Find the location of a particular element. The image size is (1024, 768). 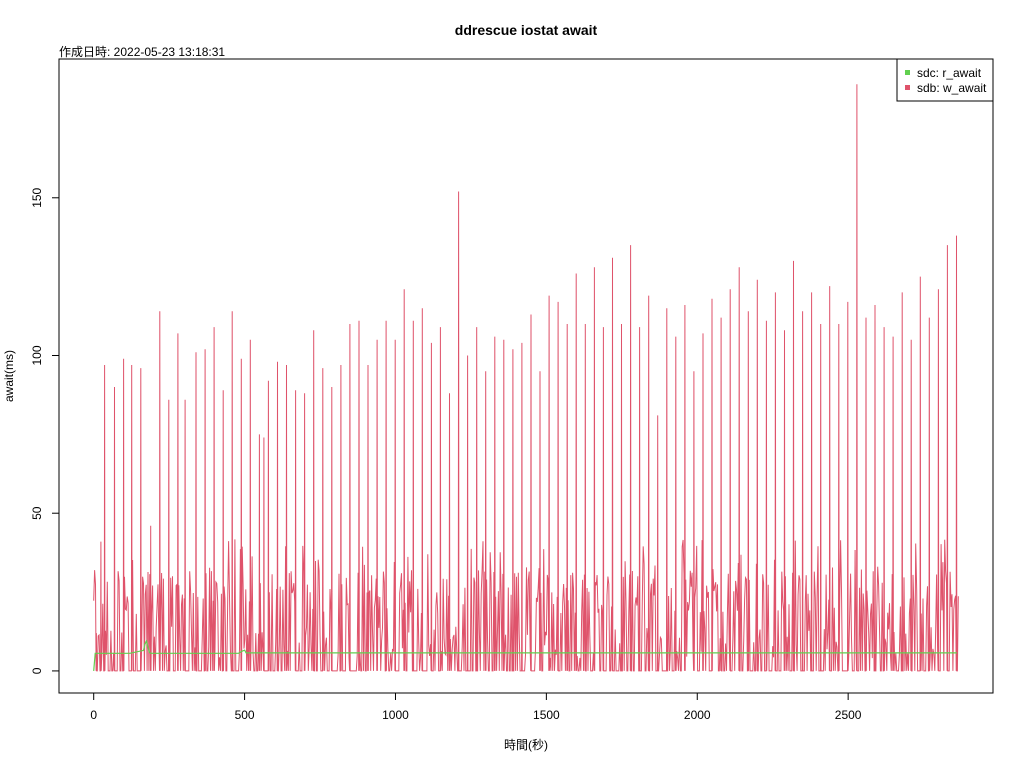

series-sdc-r_await-line is located at coordinates (525, 655).